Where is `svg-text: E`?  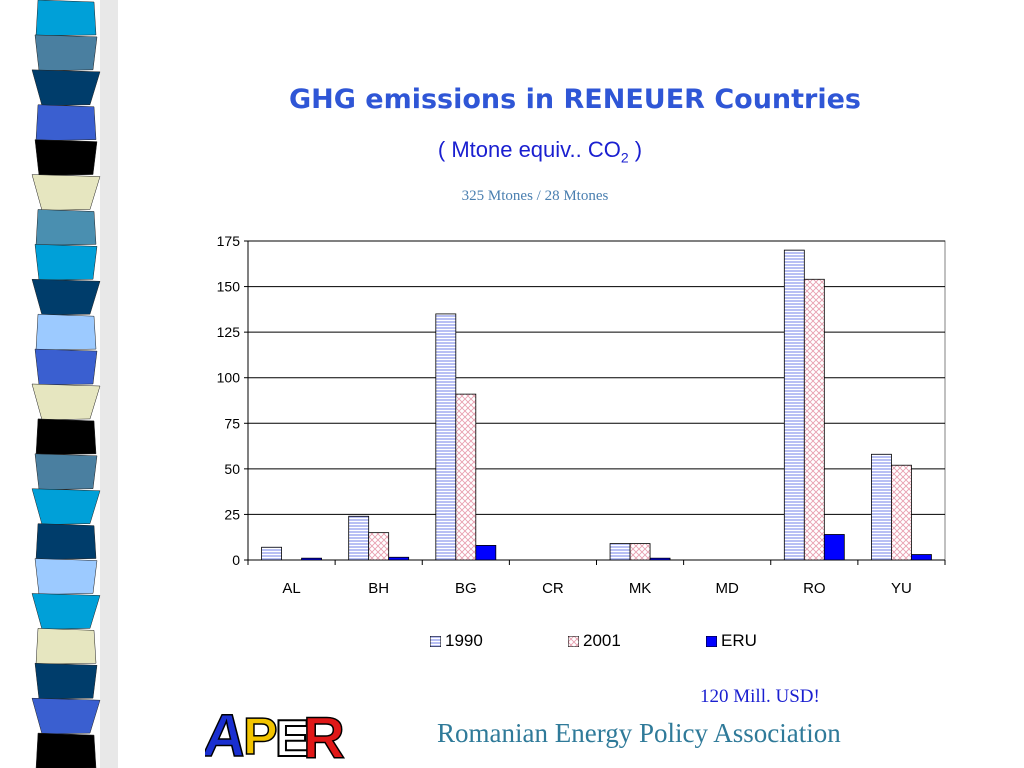 svg-text: E is located at coordinates (292, 736).